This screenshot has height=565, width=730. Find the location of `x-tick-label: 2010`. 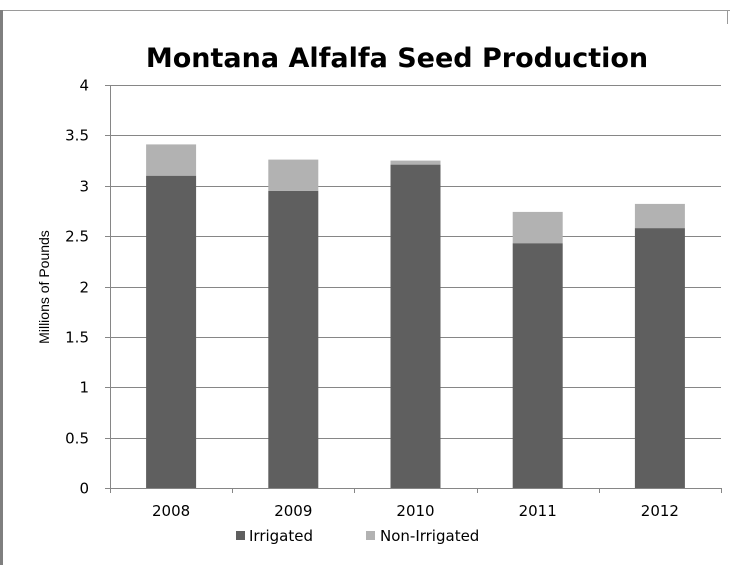

x-tick-label: 2010 is located at coordinates (415, 511).